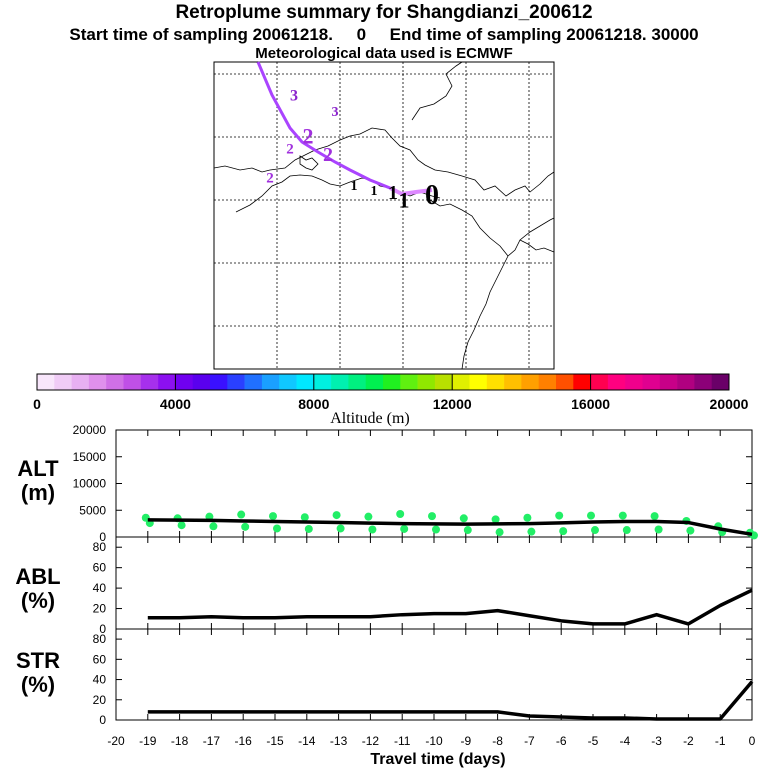 The height and width of the screenshot is (768, 768). Describe the element at coordinates (148, 741) in the screenshot. I see `x-tick-label-1: -19` at that location.